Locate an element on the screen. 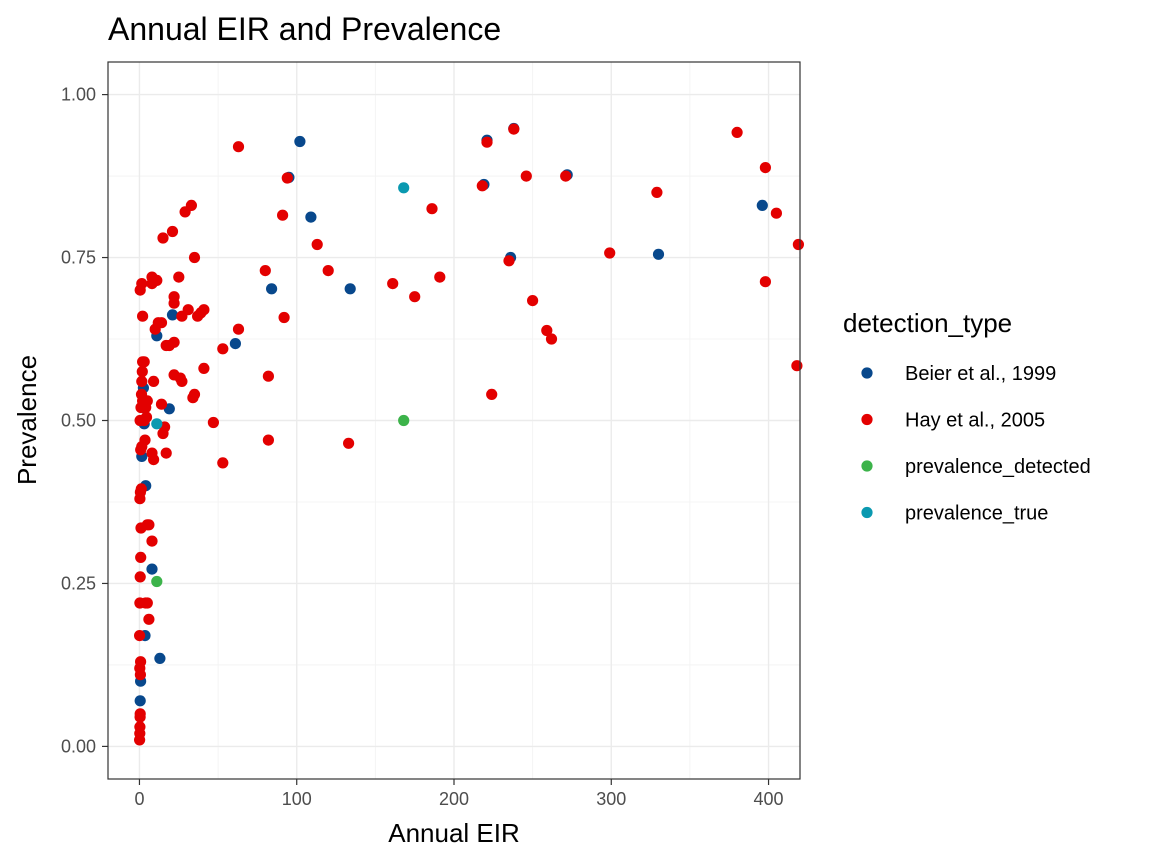 The width and height of the screenshot is (1152, 865). y-tick-label: 0.00 is located at coordinates (78, 746).